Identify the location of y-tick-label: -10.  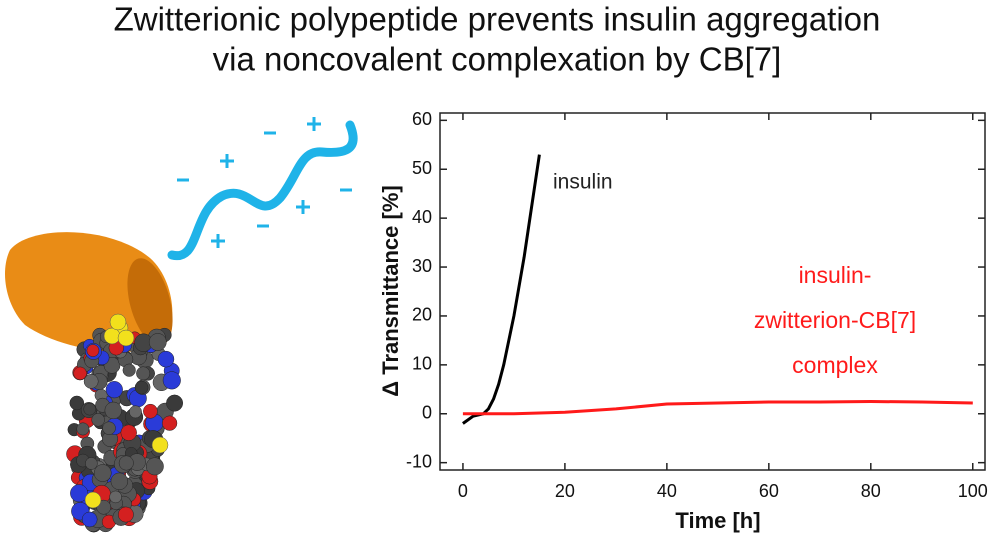
(419, 461).